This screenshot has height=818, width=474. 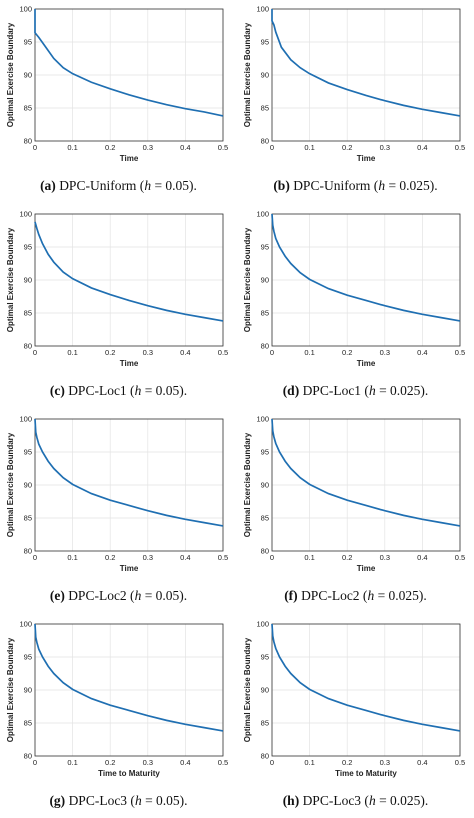 I want to click on panel-label: (a), so click(x=48, y=185).